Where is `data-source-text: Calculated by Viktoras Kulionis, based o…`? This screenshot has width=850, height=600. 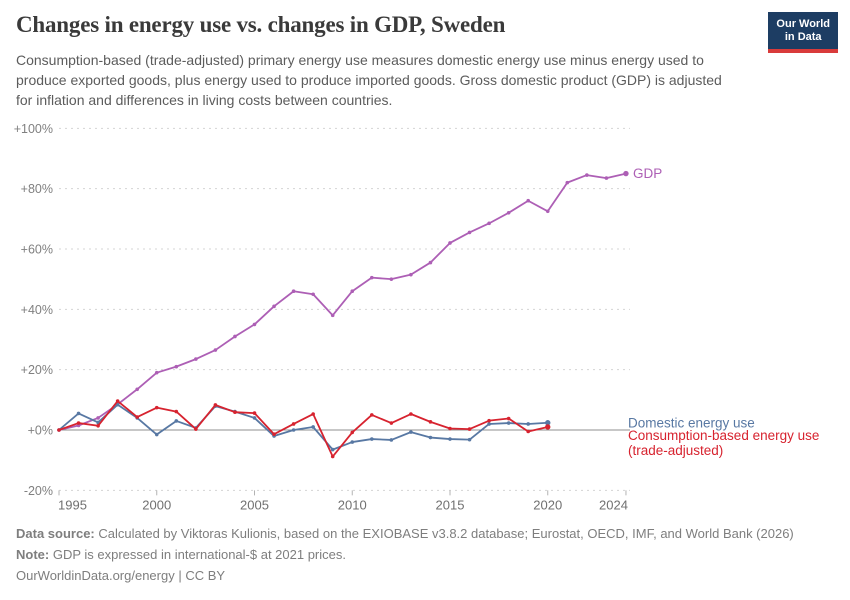
data-source-text: Calculated by Viktoras Kulionis, based o… is located at coordinates (446, 533).